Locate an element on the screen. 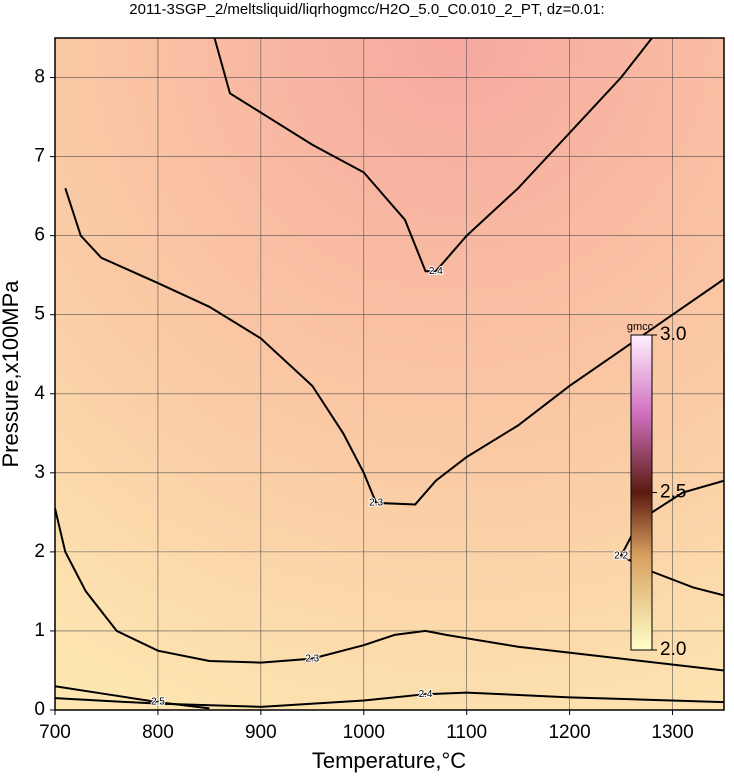 The image size is (734, 781). colorbar-label: gmcc is located at coordinates (640, 327).